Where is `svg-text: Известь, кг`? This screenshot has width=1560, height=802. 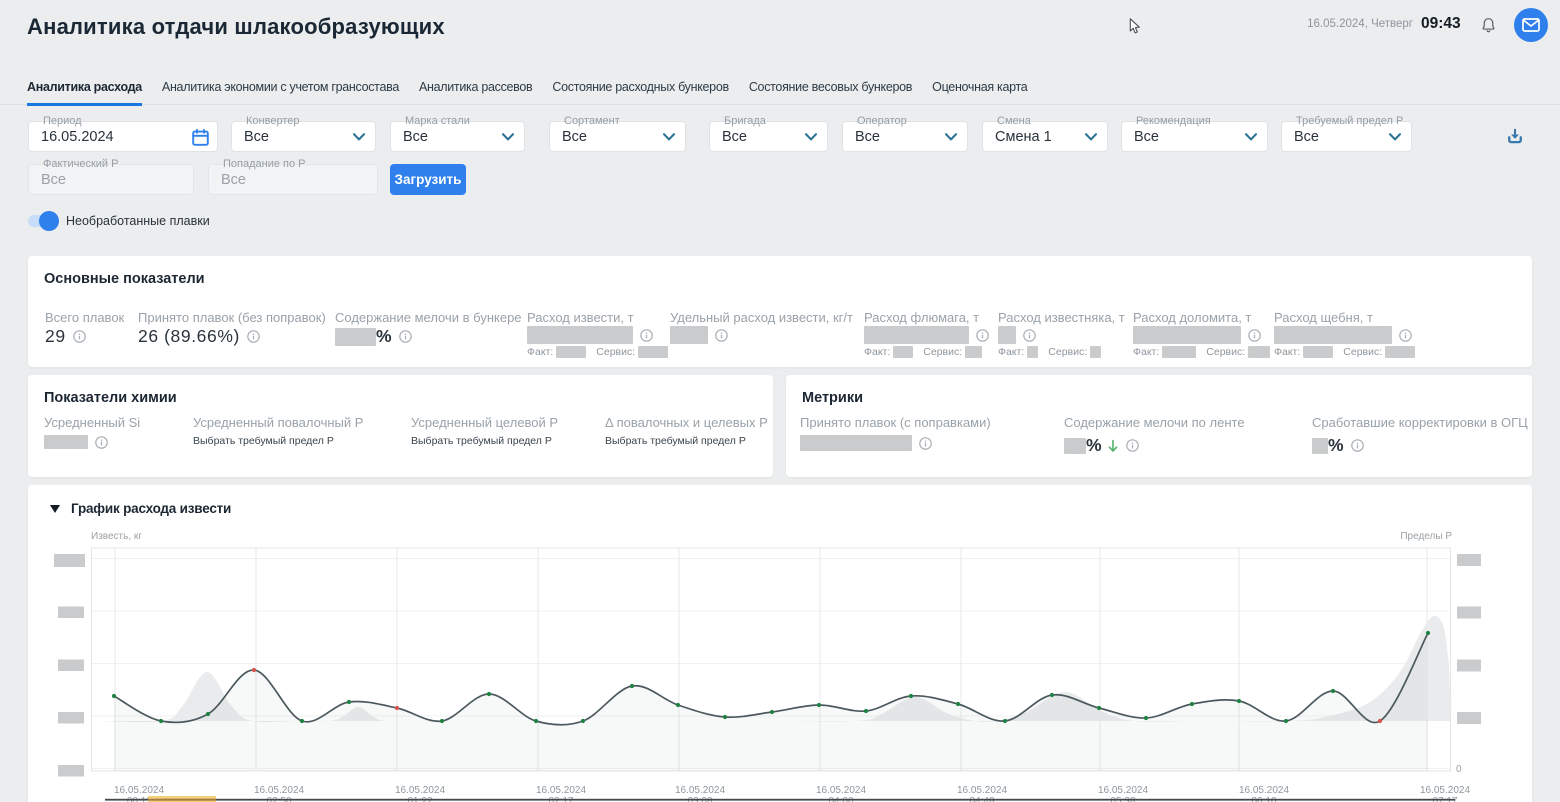
svg-text: Известь, кг is located at coordinates (116, 536).